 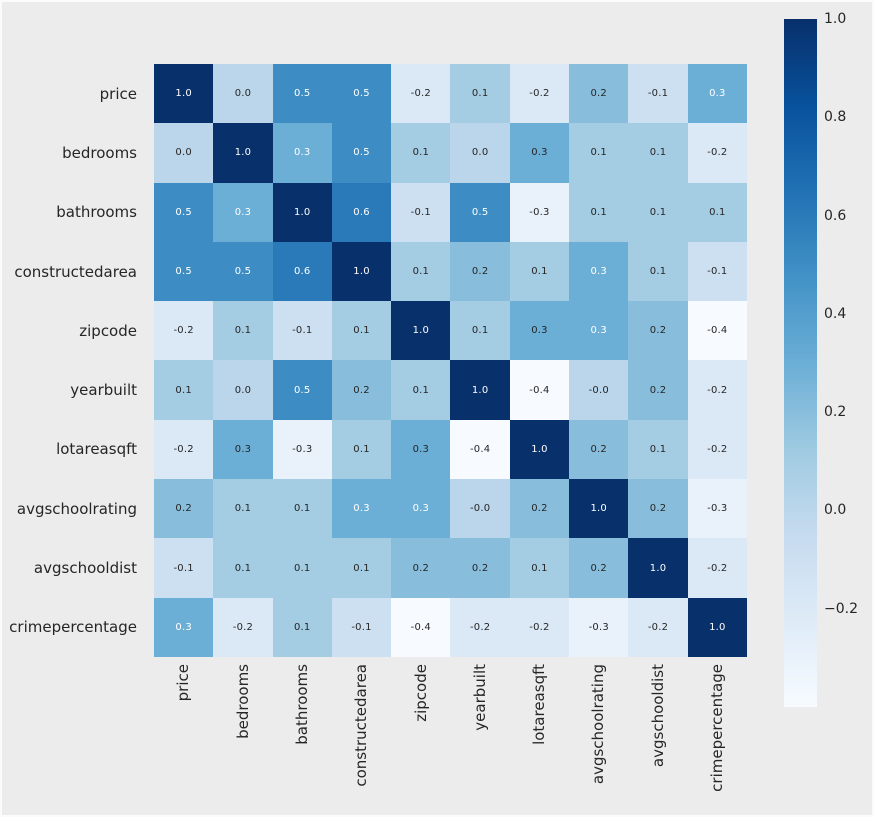 What do you see at coordinates (599, 509) in the screenshot?
I see `heatmap-cell-avgschoolrating-avgschoolrating: 1.0` at bounding box center [599, 509].